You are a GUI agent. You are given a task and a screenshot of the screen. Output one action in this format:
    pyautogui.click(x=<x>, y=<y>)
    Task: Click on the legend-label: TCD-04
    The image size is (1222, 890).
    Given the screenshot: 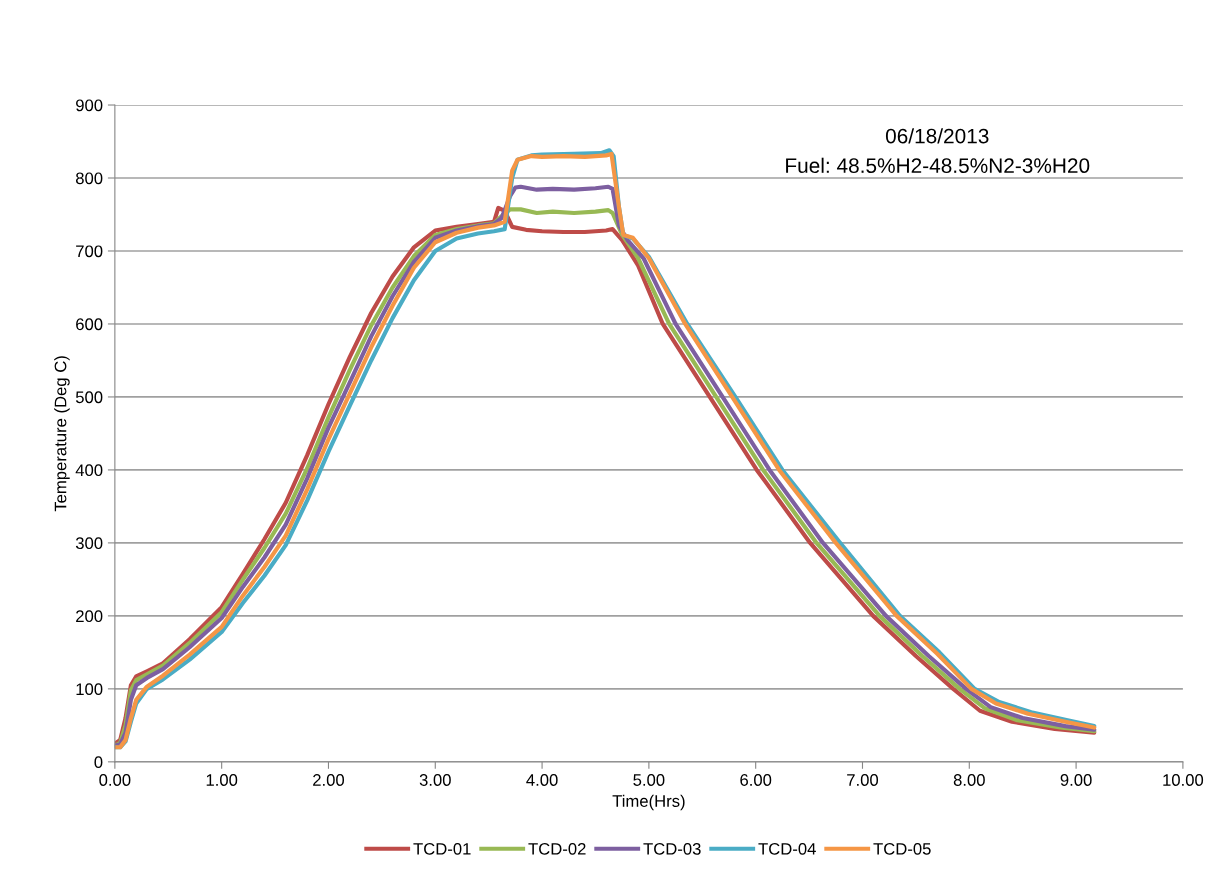 What is the action you would take?
    pyautogui.click(x=787, y=848)
    